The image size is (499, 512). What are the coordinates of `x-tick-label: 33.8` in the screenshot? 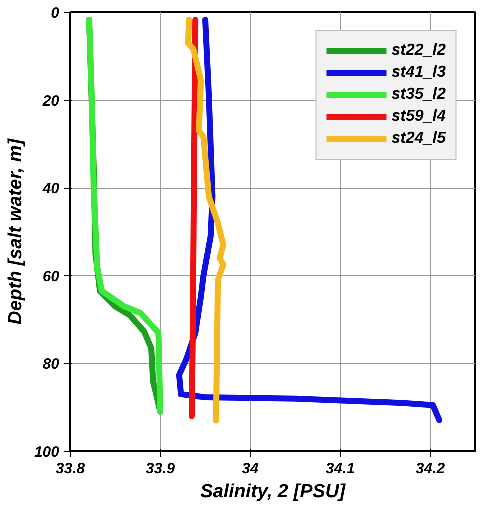 It's located at (71, 469).